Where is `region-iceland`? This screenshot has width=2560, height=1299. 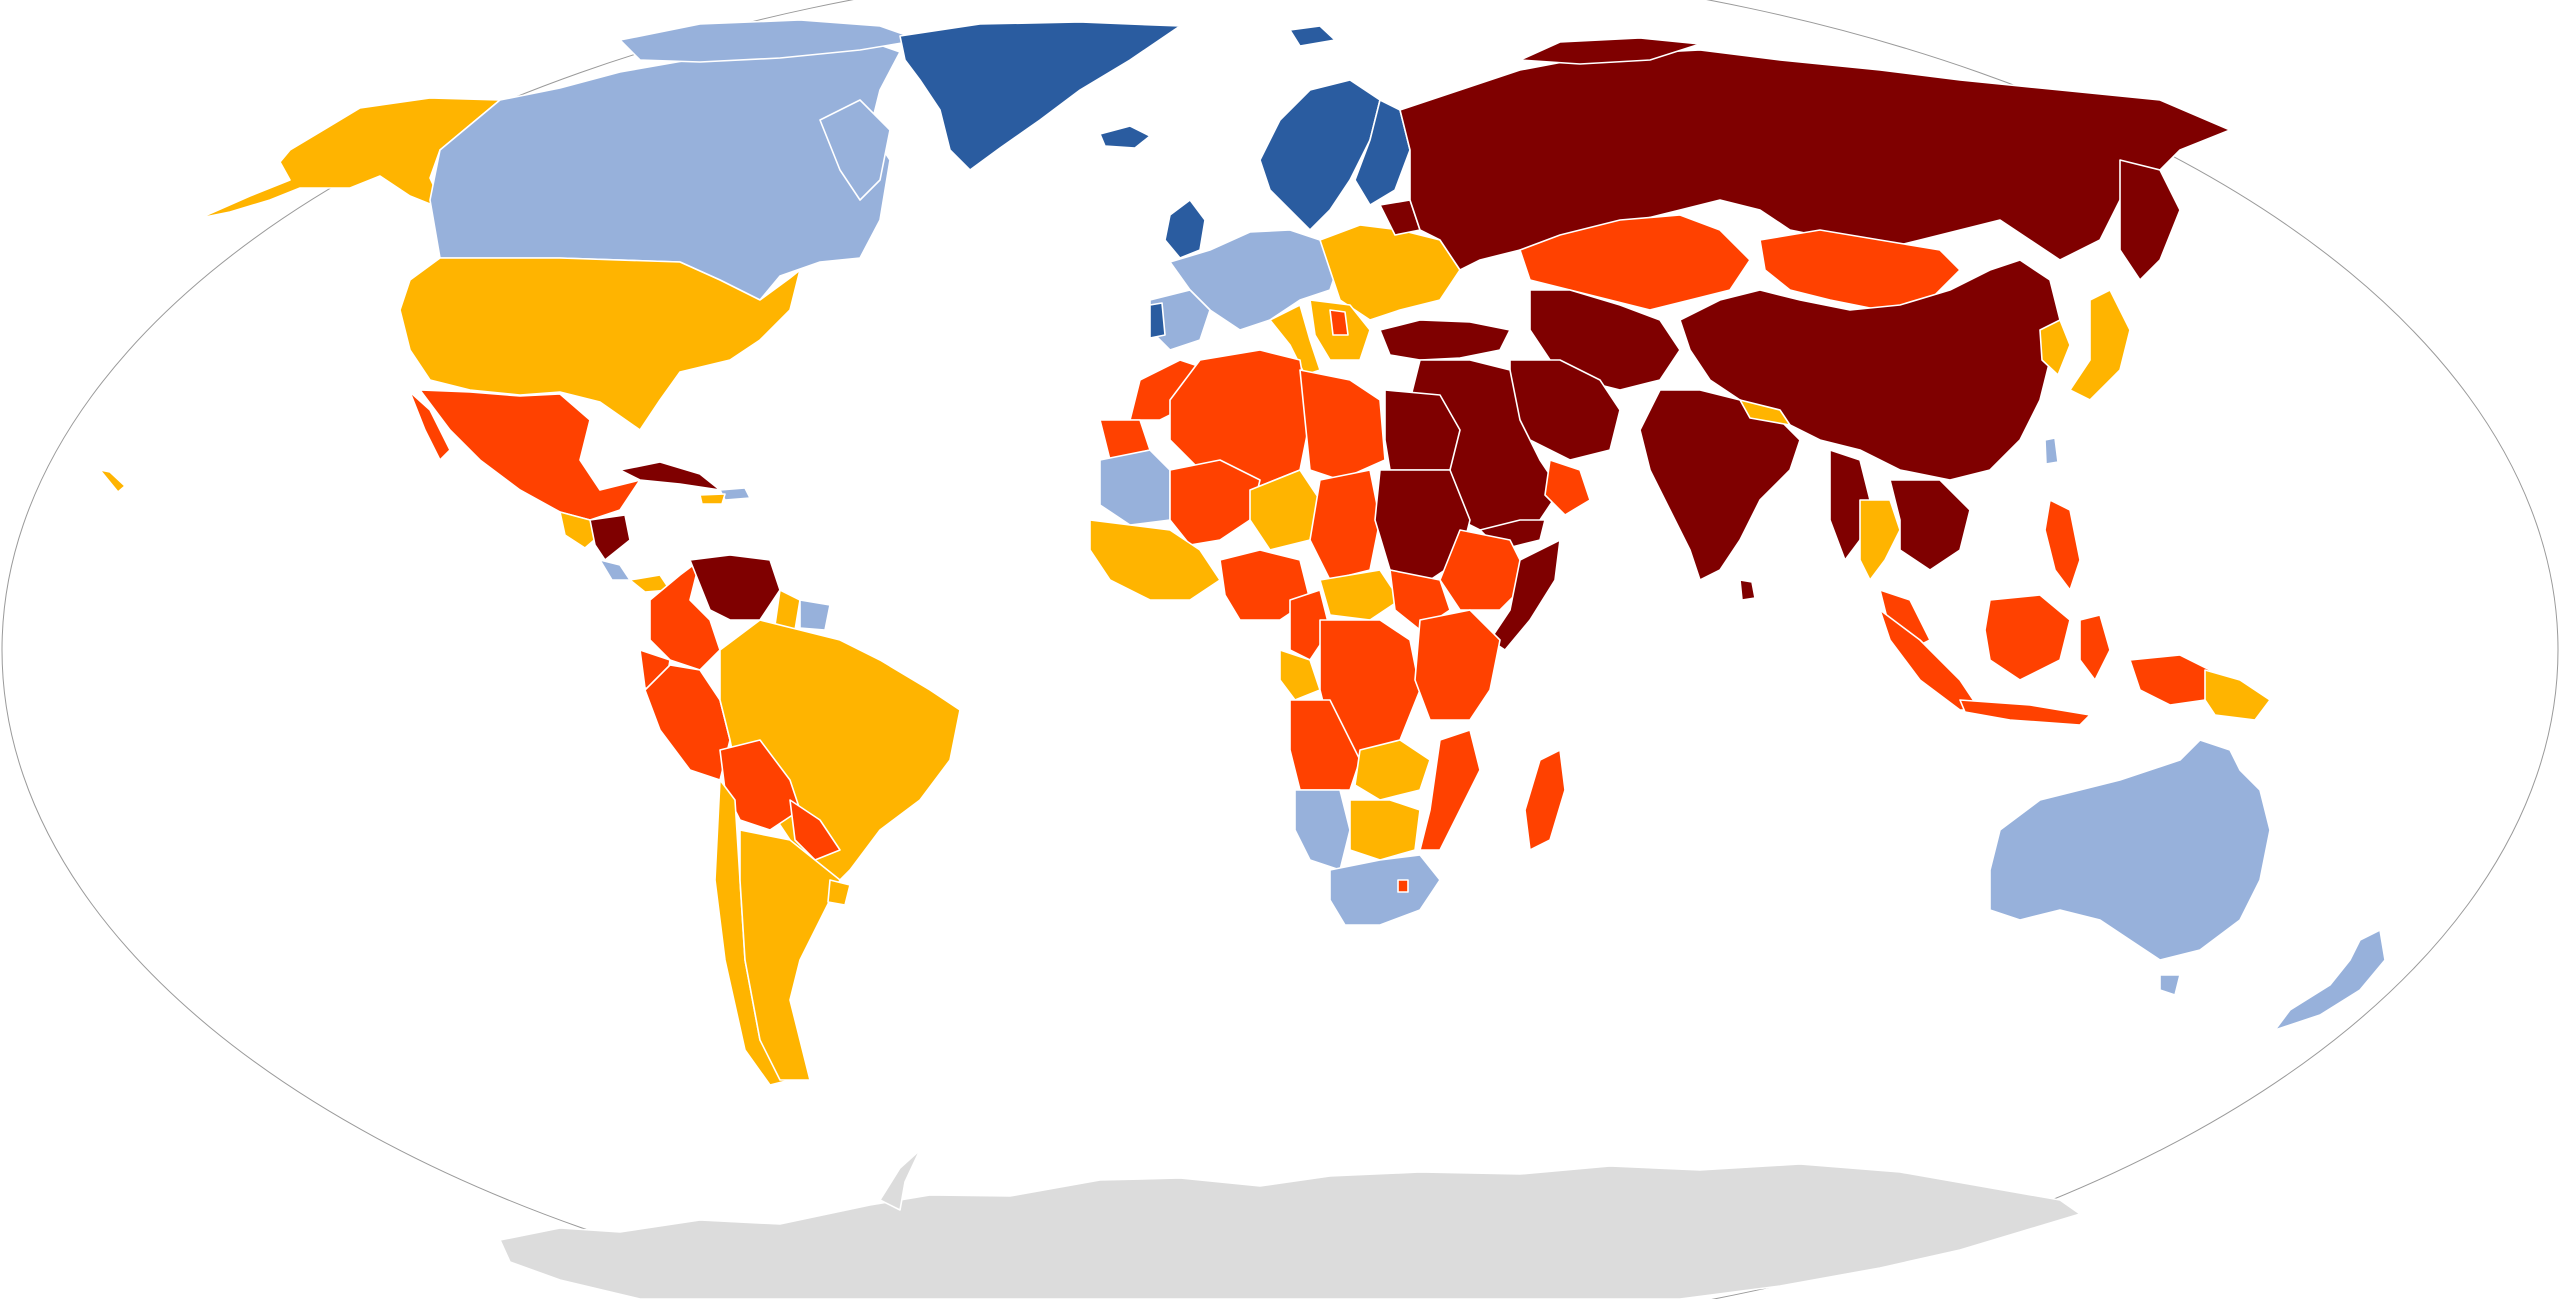 region-iceland is located at coordinates (1125, 137).